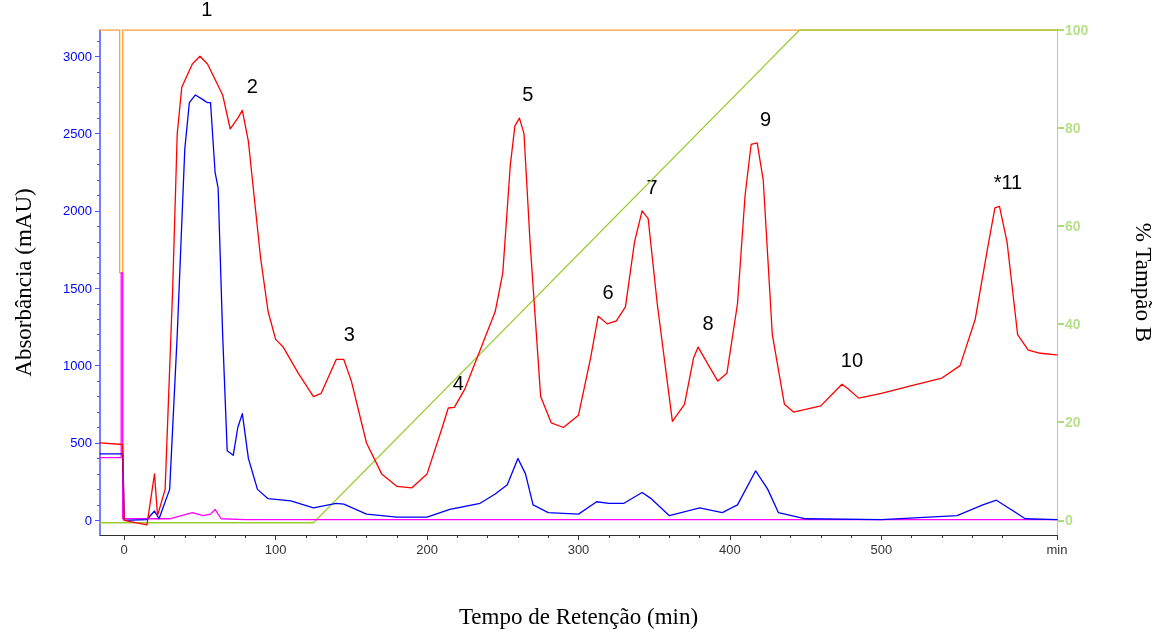 This screenshot has width=1170, height=633. I want to click on y2-tick-label: 100, so click(1077, 30).